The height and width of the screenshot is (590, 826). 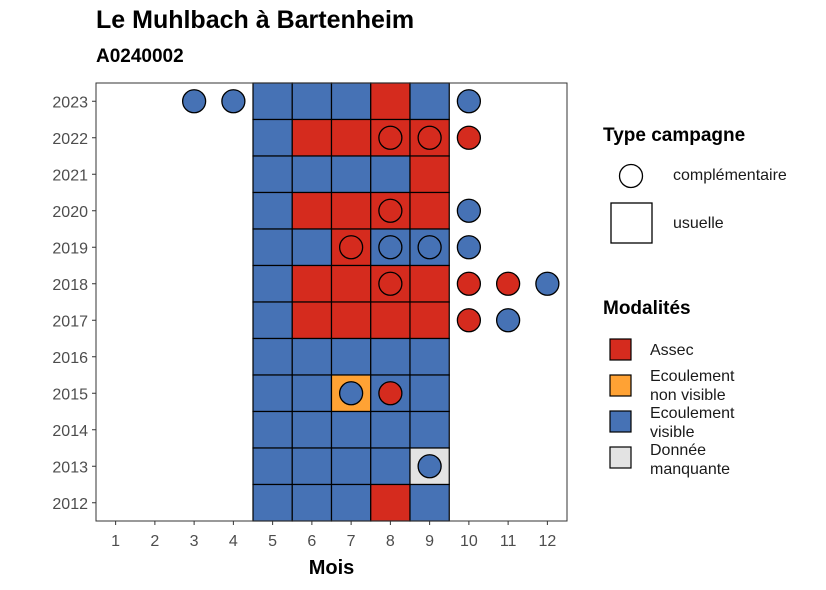 What do you see at coordinates (70, 394) in the screenshot?
I see `y-tick-label: 2015` at bounding box center [70, 394].